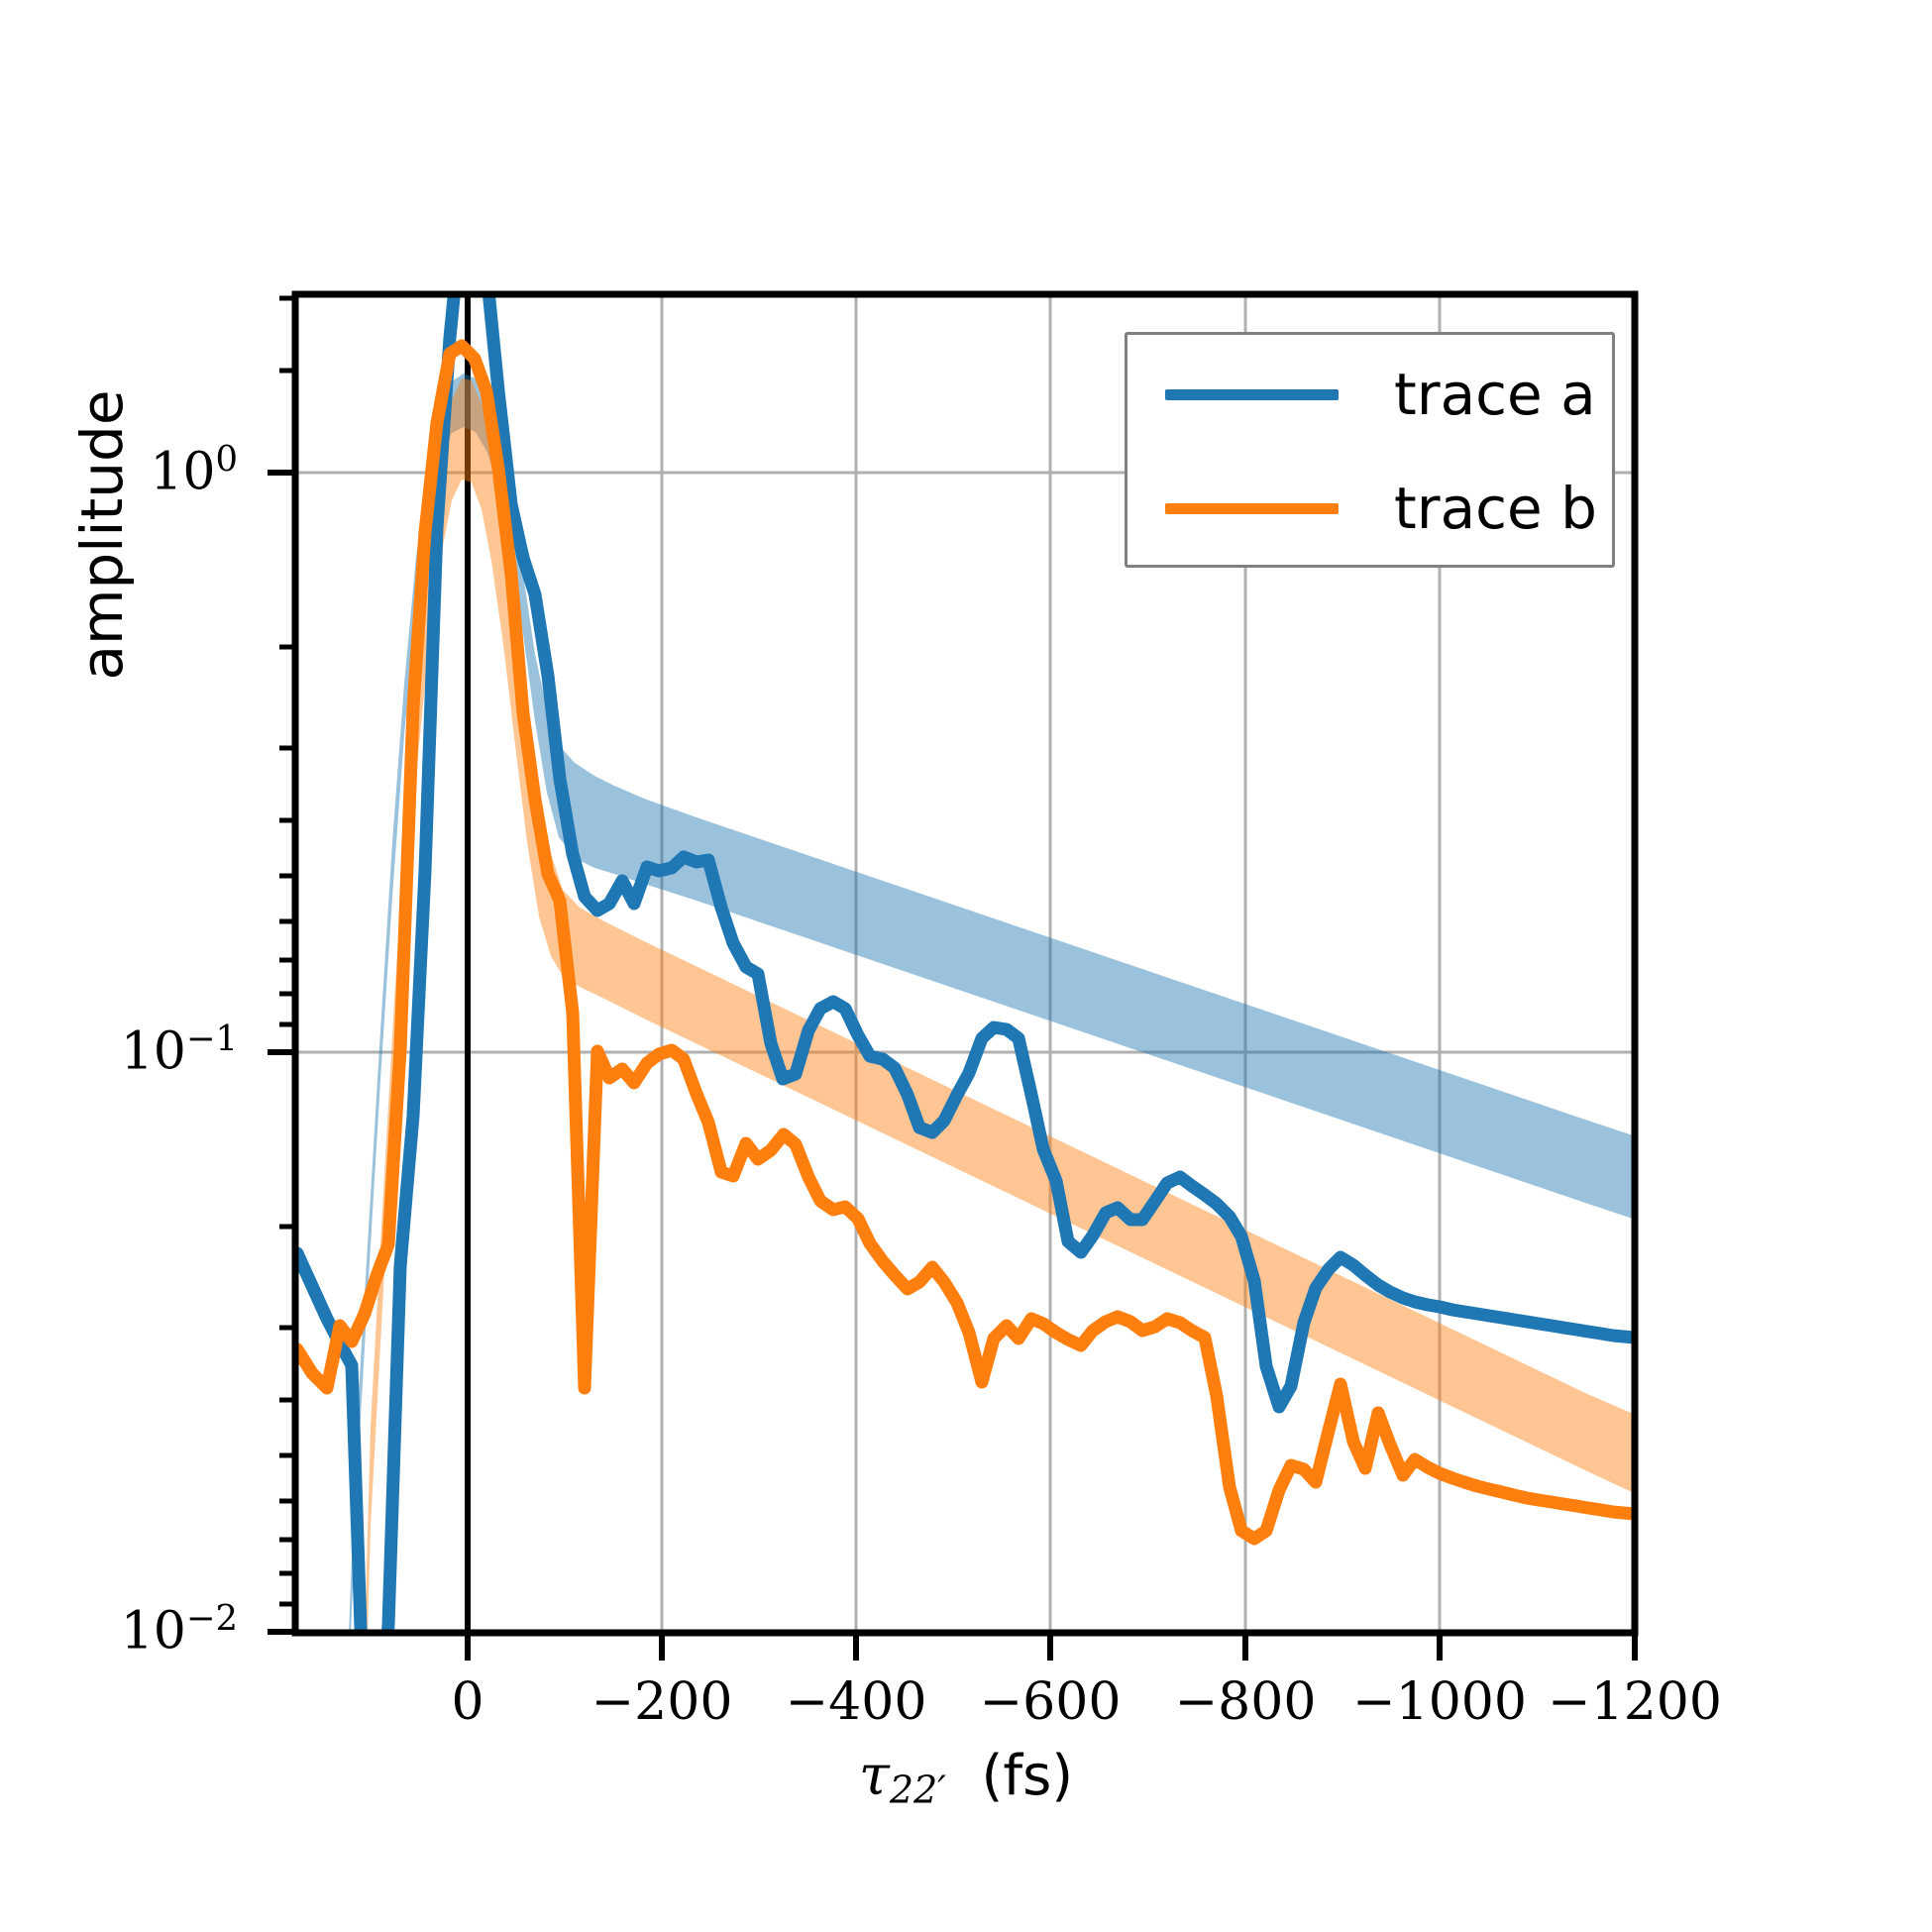 This screenshot has width=1932, height=1932. I want to click on legend-swatch-trace-b, so click(1252, 508).